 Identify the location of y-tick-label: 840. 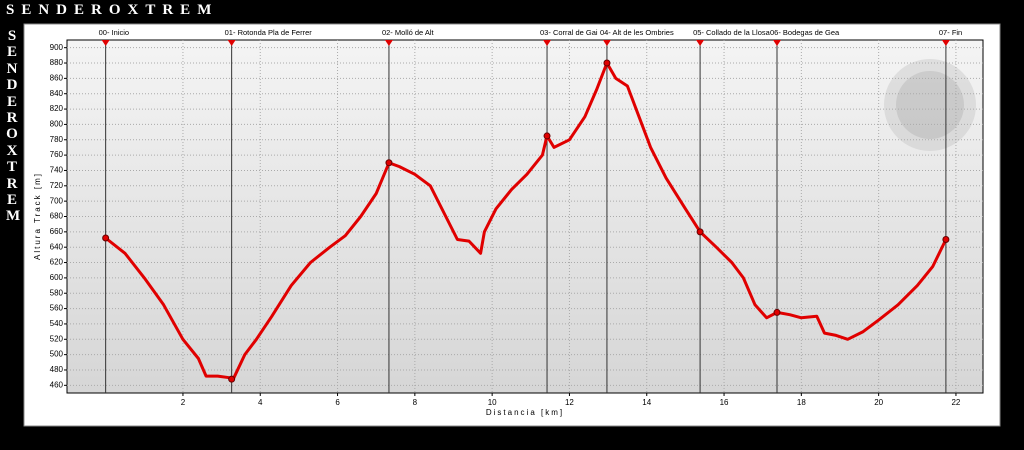
(57, 93).